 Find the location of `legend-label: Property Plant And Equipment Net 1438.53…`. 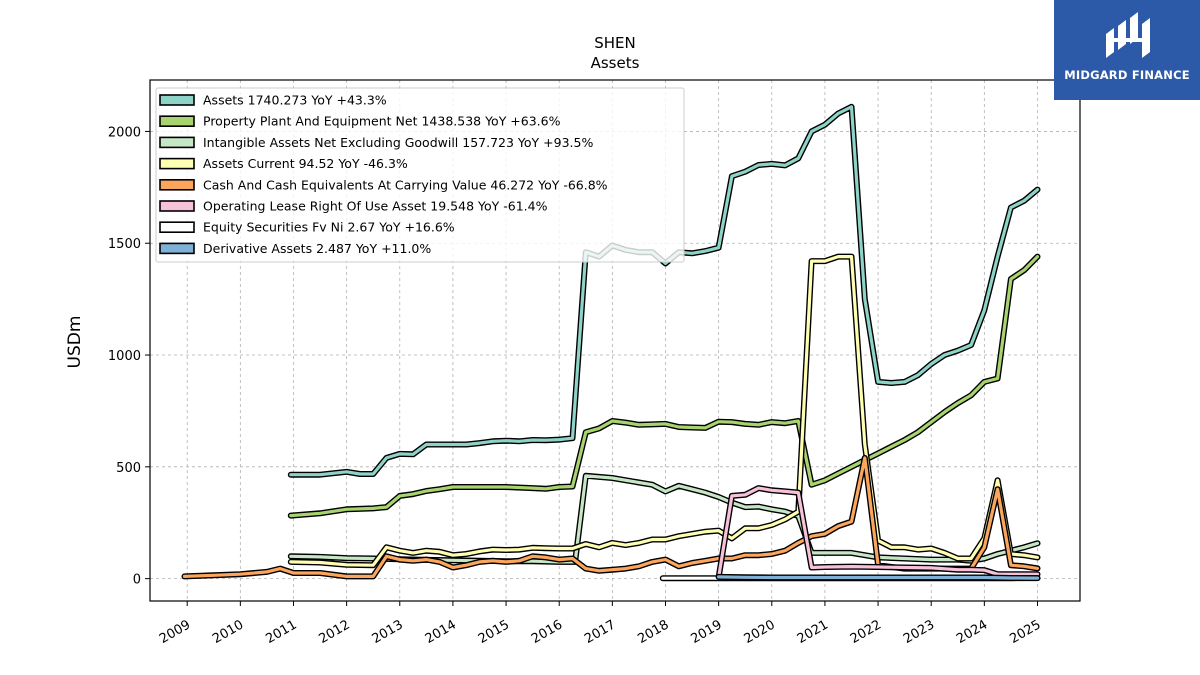

legend-label: Property Plant And Equipment Net 1438.53… is located at coordinates (382, 121).